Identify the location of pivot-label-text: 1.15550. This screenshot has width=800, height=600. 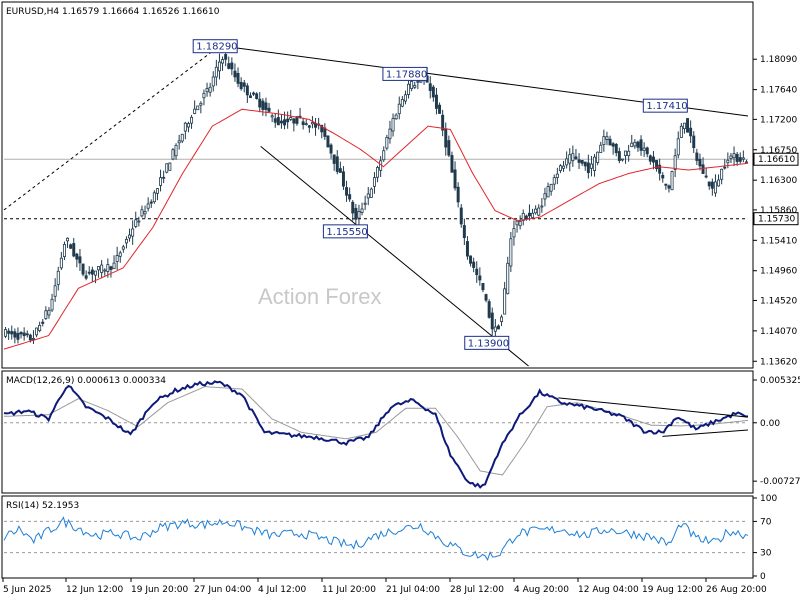
(346, 232).